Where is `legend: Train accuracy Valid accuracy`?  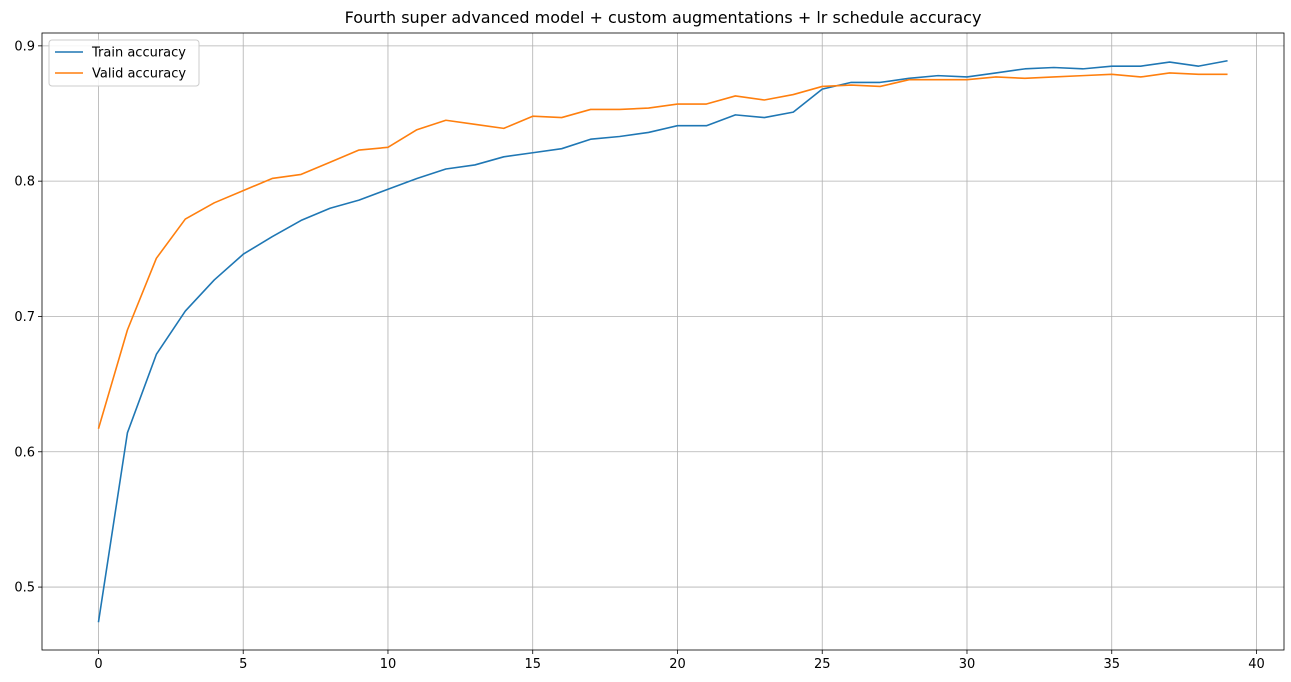 legend: Train accuracy Valid accuracy is located at coordinates (124, 63).